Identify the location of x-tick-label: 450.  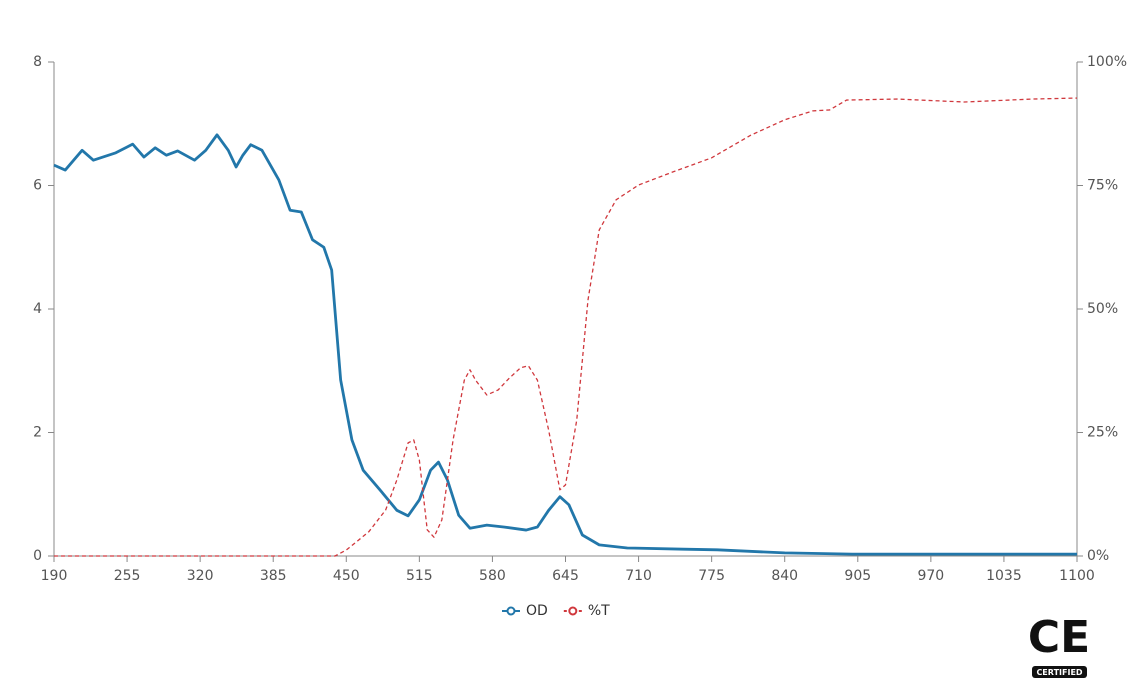
(346, 576).